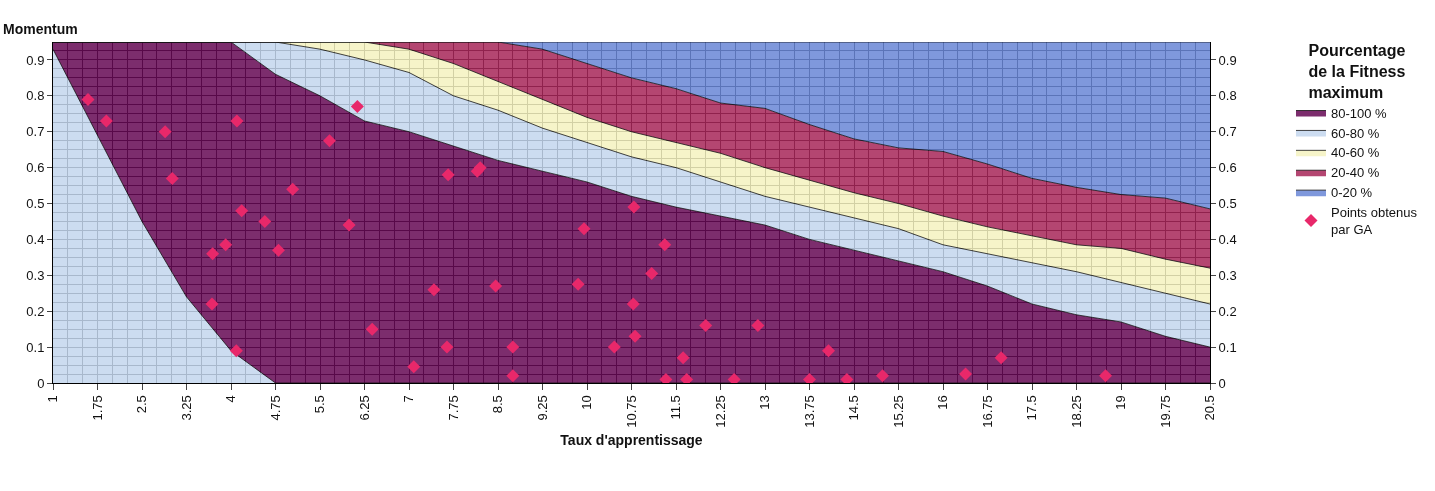  I want to click on legend-label: 20-40 %, so click(1355, 173).